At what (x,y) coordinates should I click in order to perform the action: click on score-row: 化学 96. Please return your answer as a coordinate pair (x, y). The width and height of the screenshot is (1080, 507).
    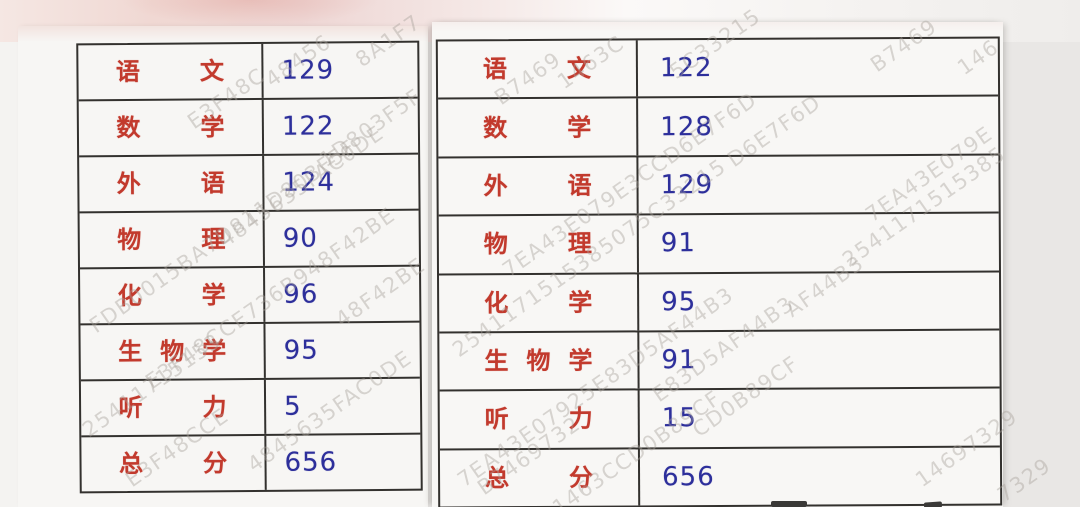
    Looking at the image, I should click on (250, 296).